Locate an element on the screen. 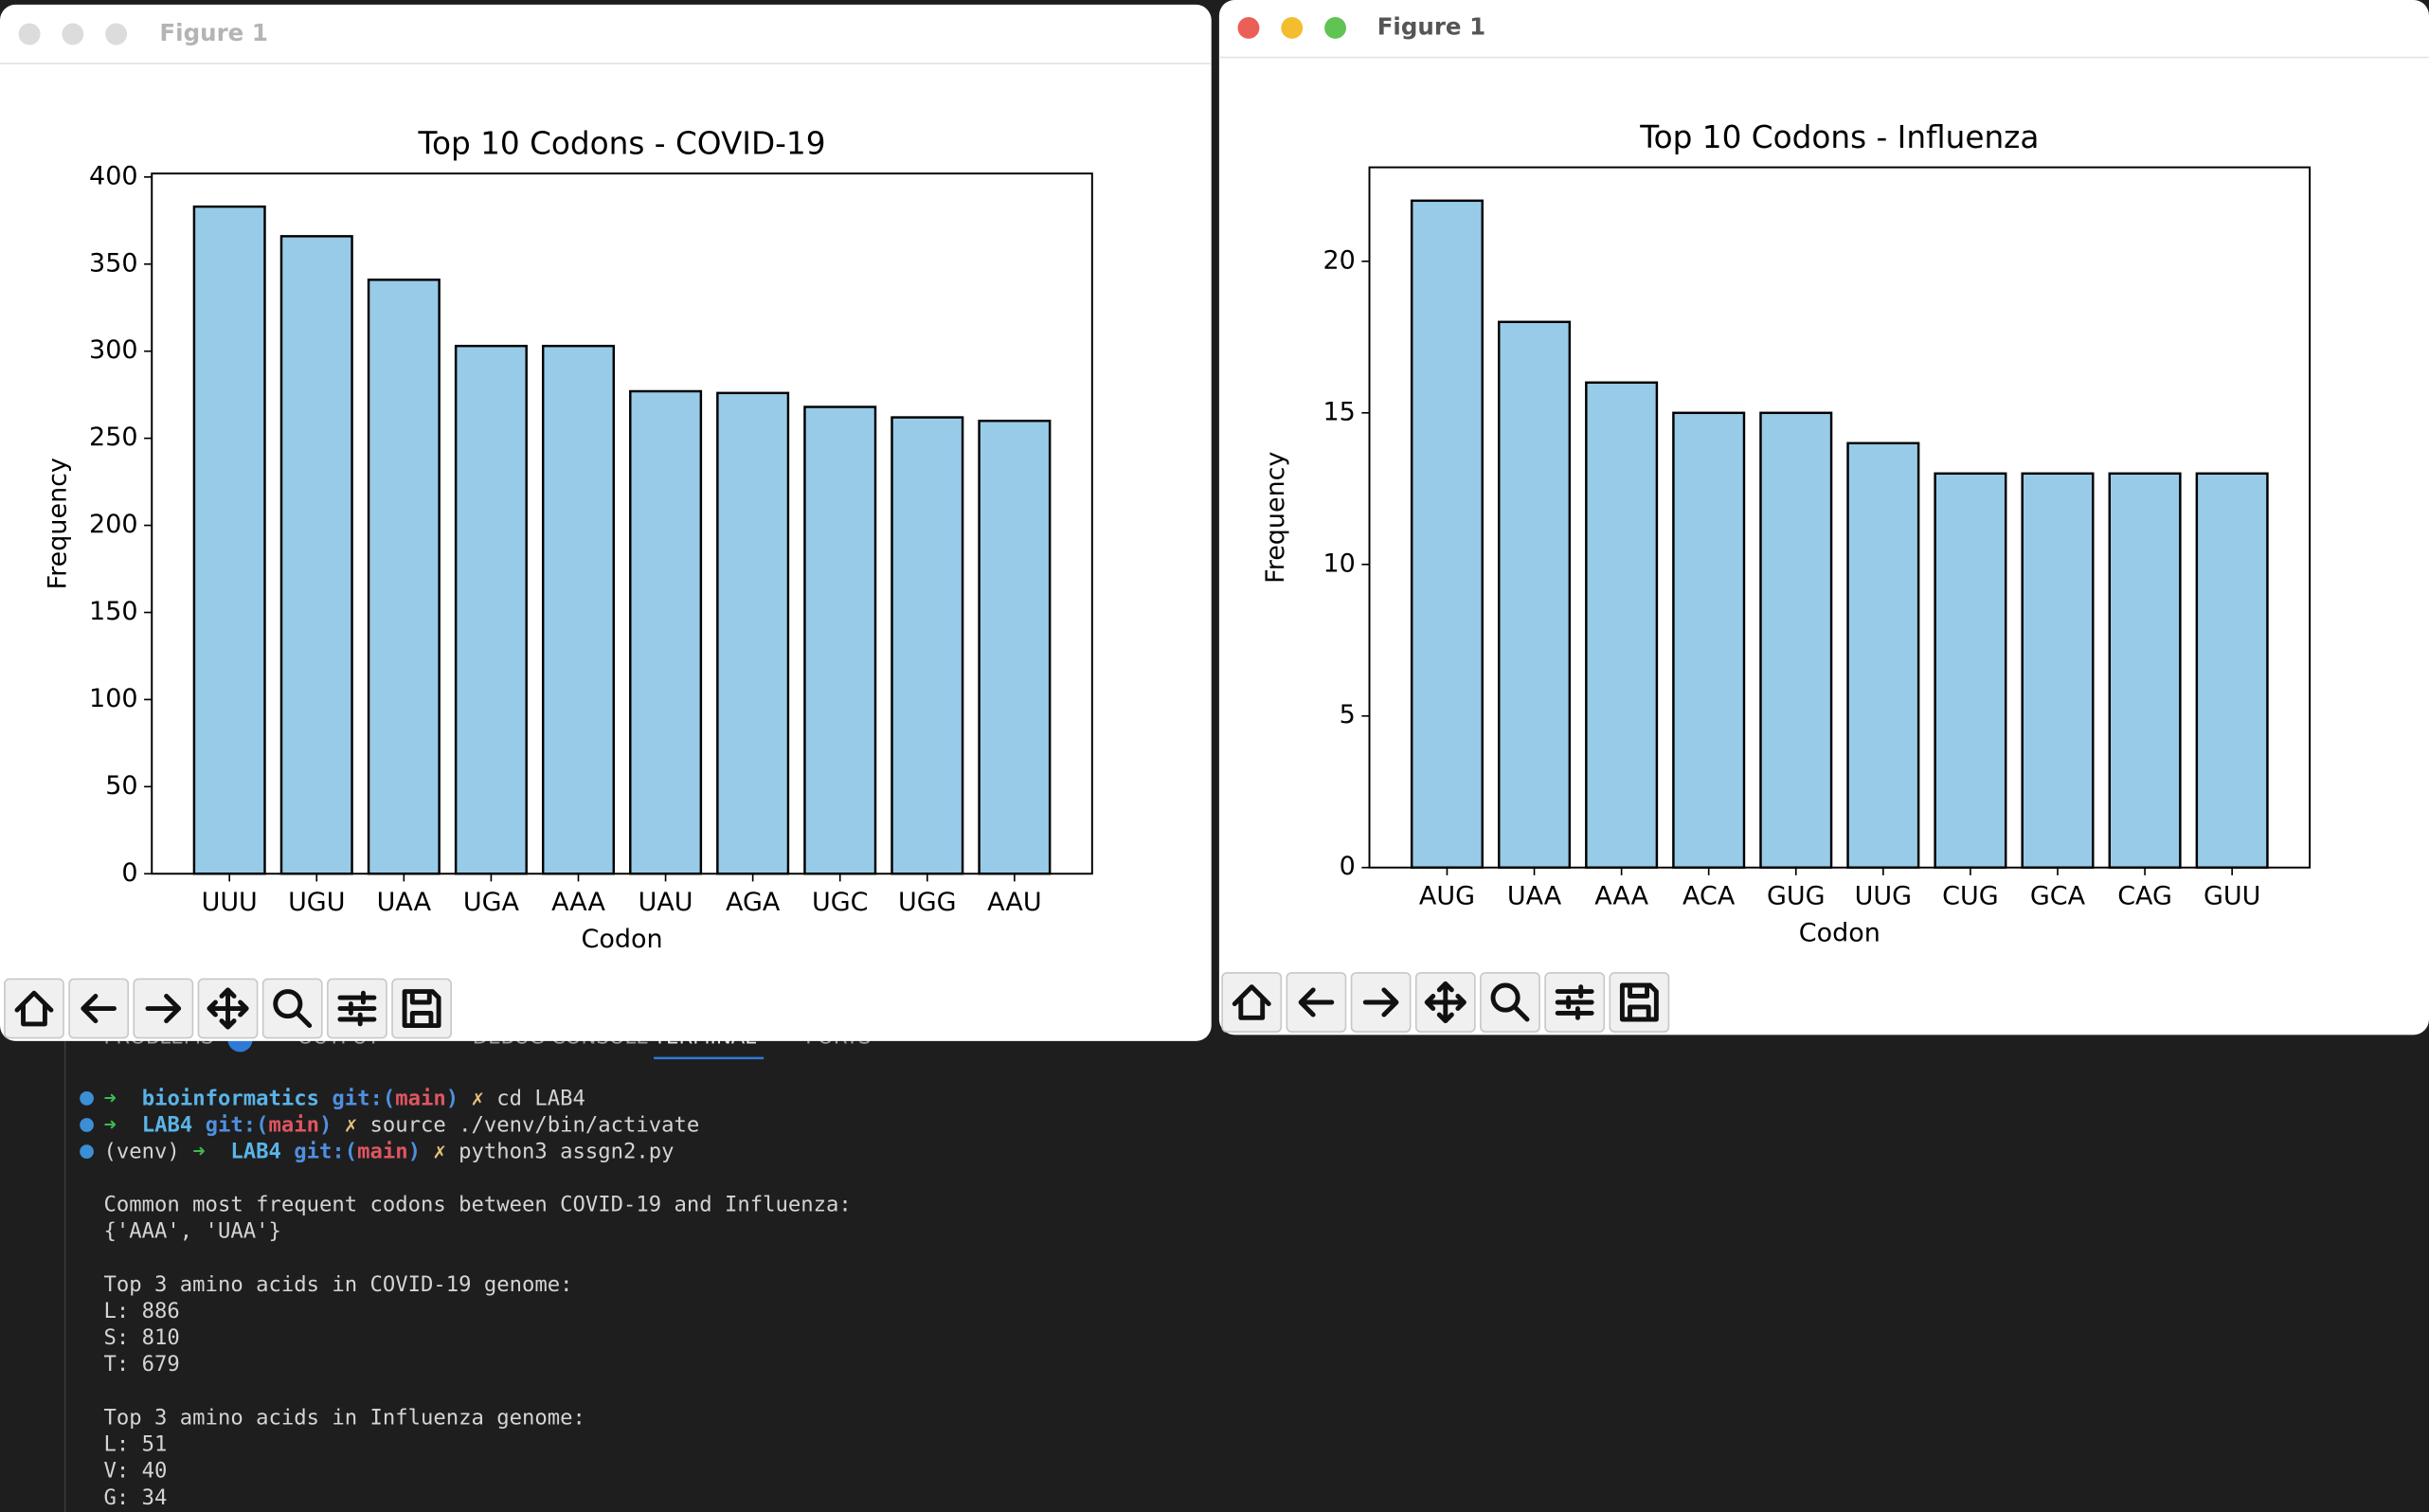  output-line: {'AAA', 'UAA'} is located at coordinates (192, 1231).